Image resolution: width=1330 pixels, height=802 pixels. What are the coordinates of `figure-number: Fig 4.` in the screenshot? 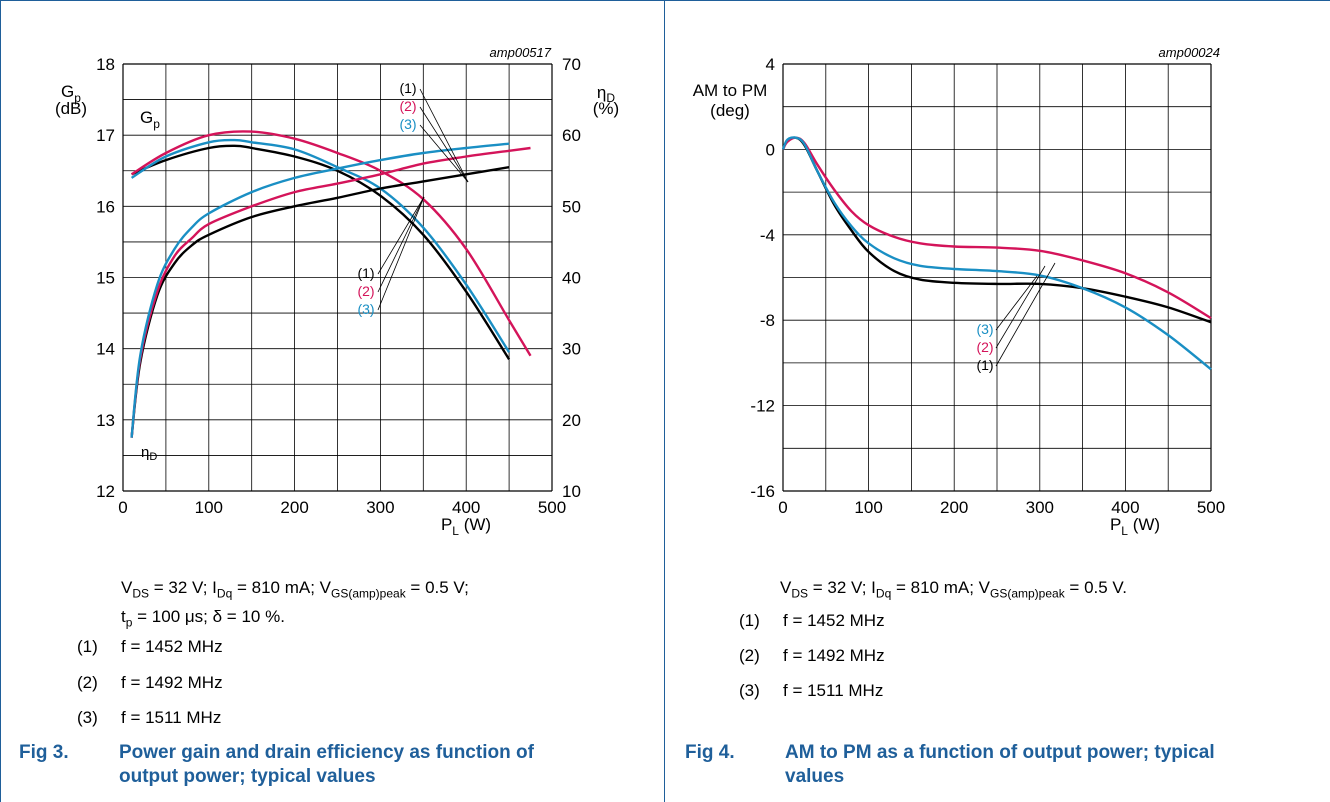 It's located at (710, 752).